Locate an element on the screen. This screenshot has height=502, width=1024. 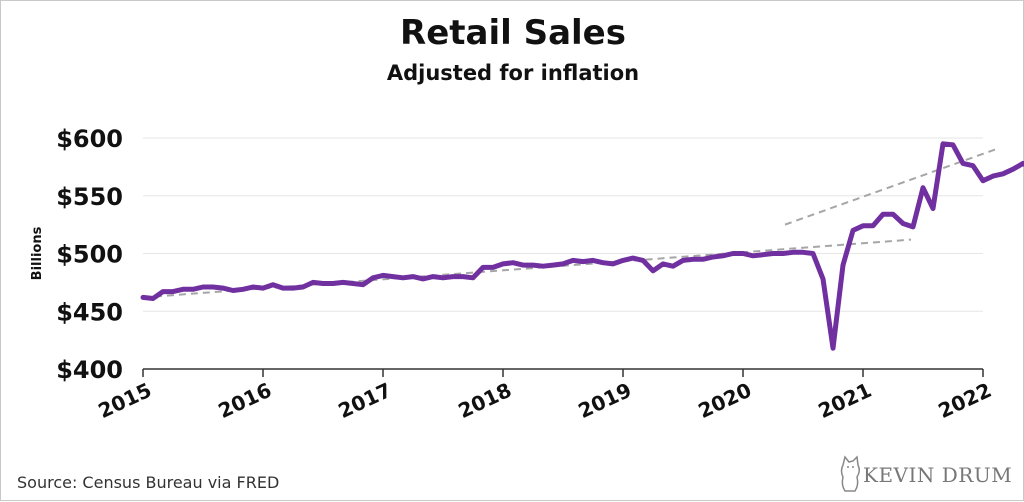
logo-text: KEVIN DRUM is located at coordinates (938, 475).